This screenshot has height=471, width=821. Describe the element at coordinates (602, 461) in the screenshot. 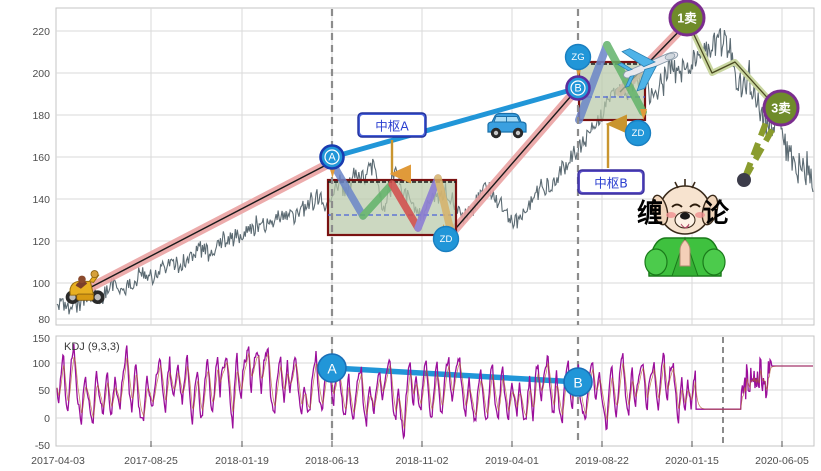

I see `x-tick-6: 2019-08-22` at that location.